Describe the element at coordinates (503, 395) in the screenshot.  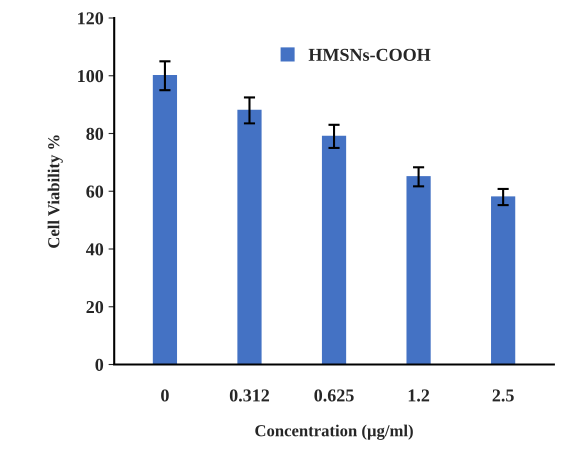
I see `x-tick-label: 2.5` at that location.